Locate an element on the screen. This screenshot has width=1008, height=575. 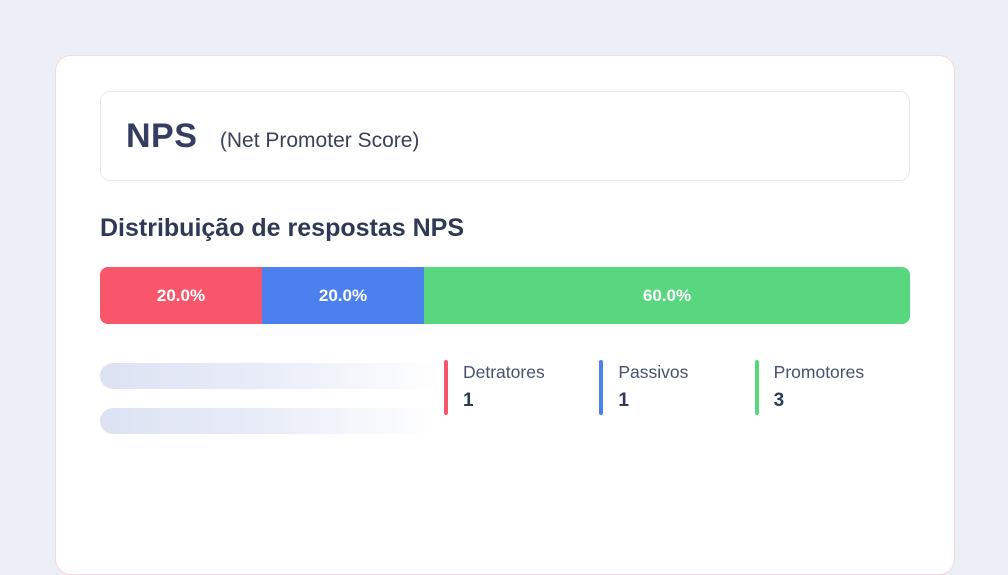
legend-items: Detratores 1 Passivos 1 Promotores 3 is located at coordinates (677, 387).